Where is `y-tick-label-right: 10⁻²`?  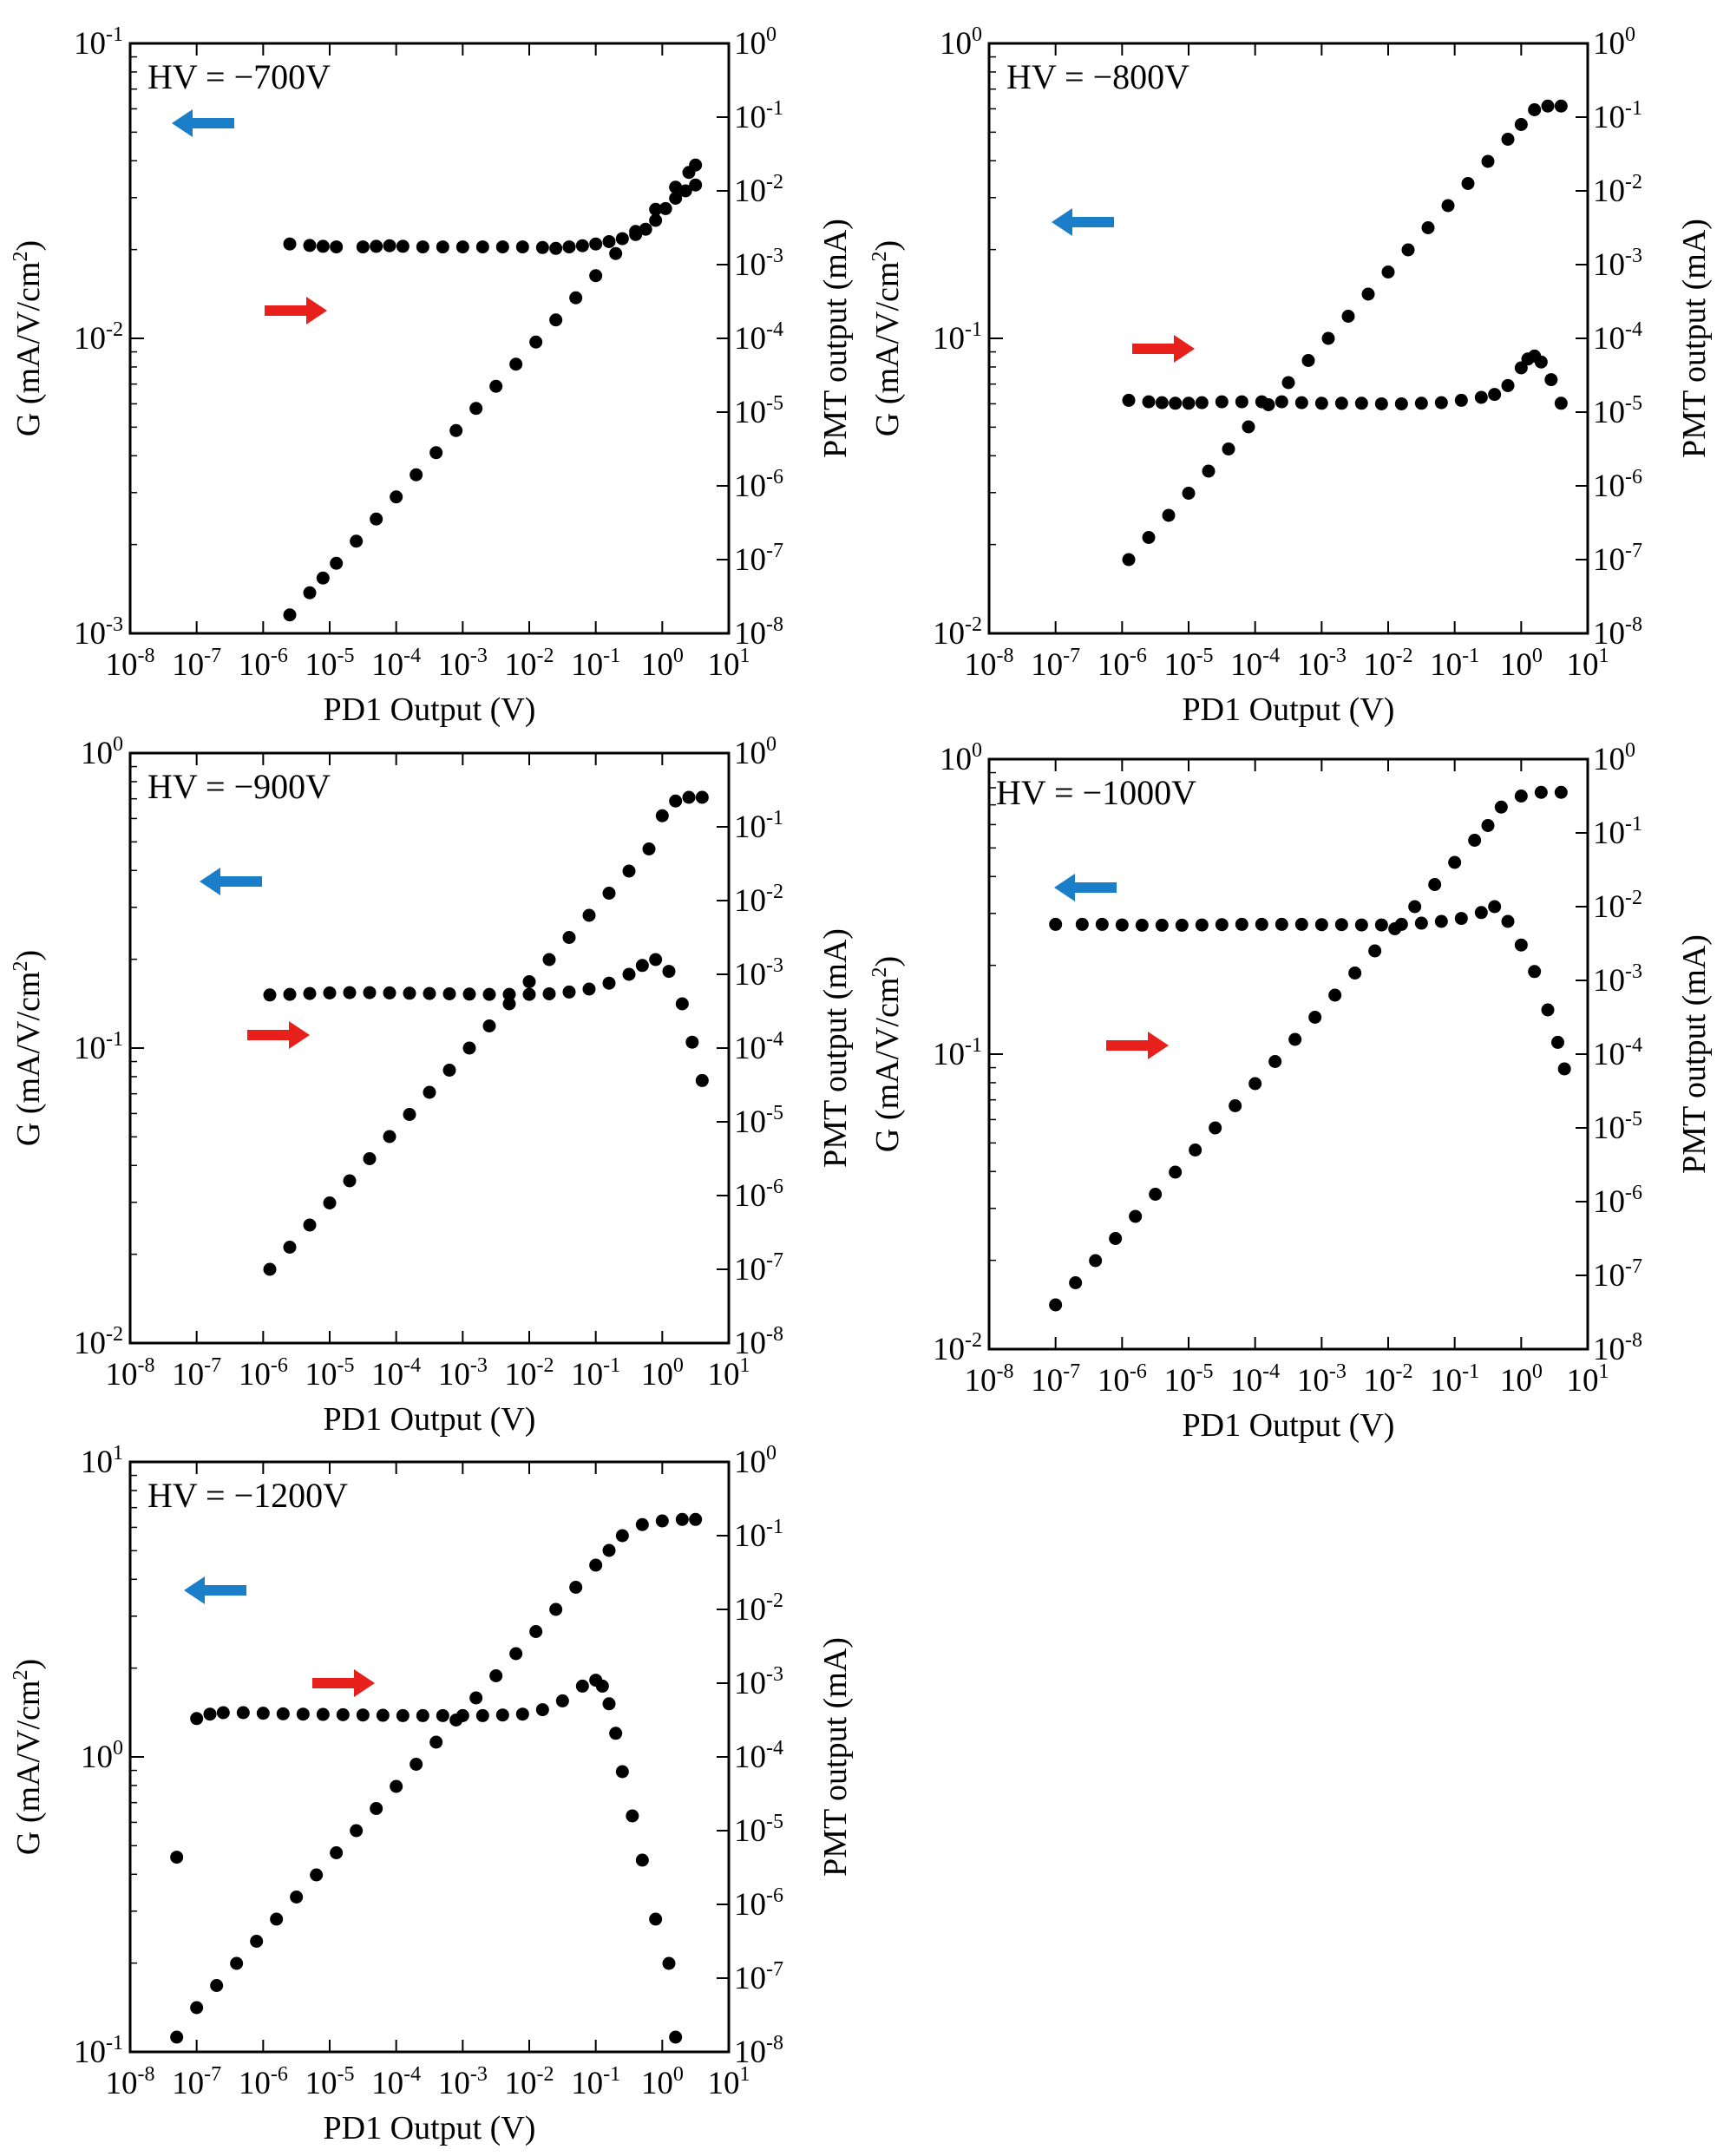
y-tick-label-right: 10⁻² is located at coordinates (1617, 190).